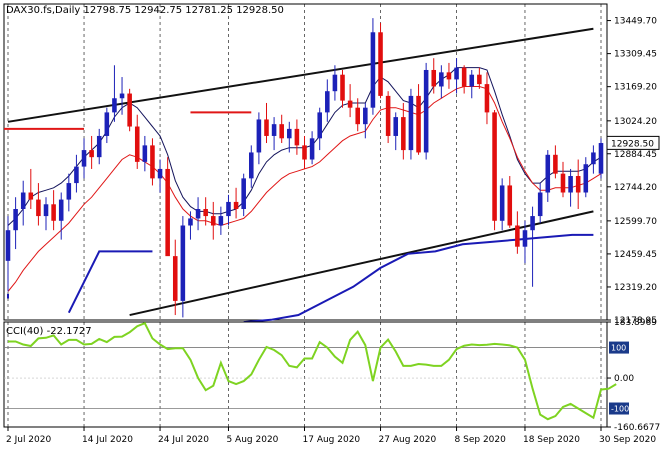 Image resolution: width=660 pixels, height=454 pixels. I want to click on x-tick-label: 27 Aug 2020, so click(408, 440).